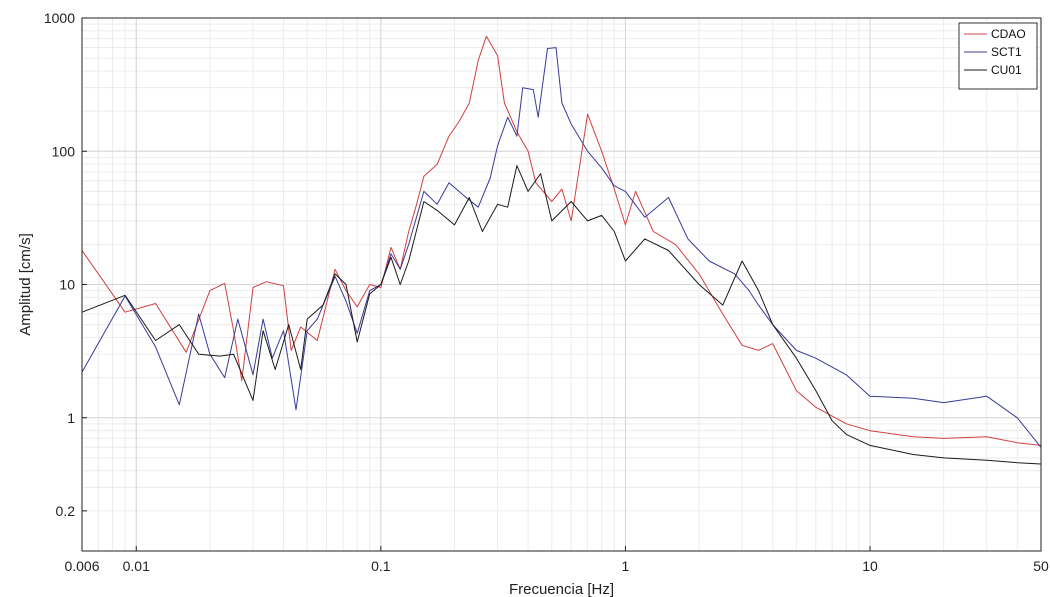 The width and height of the screenshot is (1050, 597). Describe the element at coordinates (1006, 70) in the screenshot. I see `legend-label: CU01` at that location.